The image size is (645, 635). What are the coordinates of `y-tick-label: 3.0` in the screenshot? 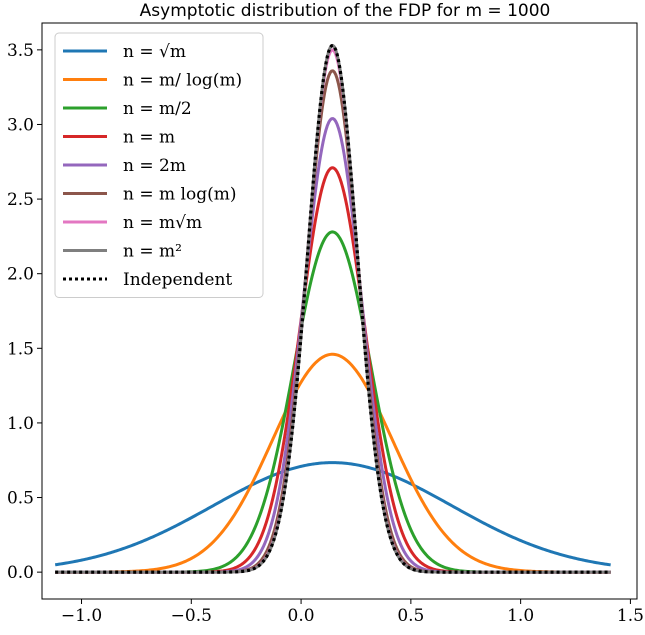 It's located at (20, 125).